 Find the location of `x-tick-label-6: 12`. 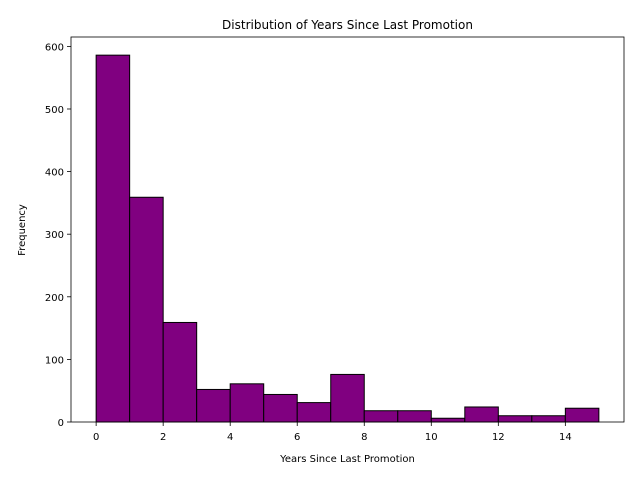

x-tick-label-6: 12 is located at coordinates (498, 437).